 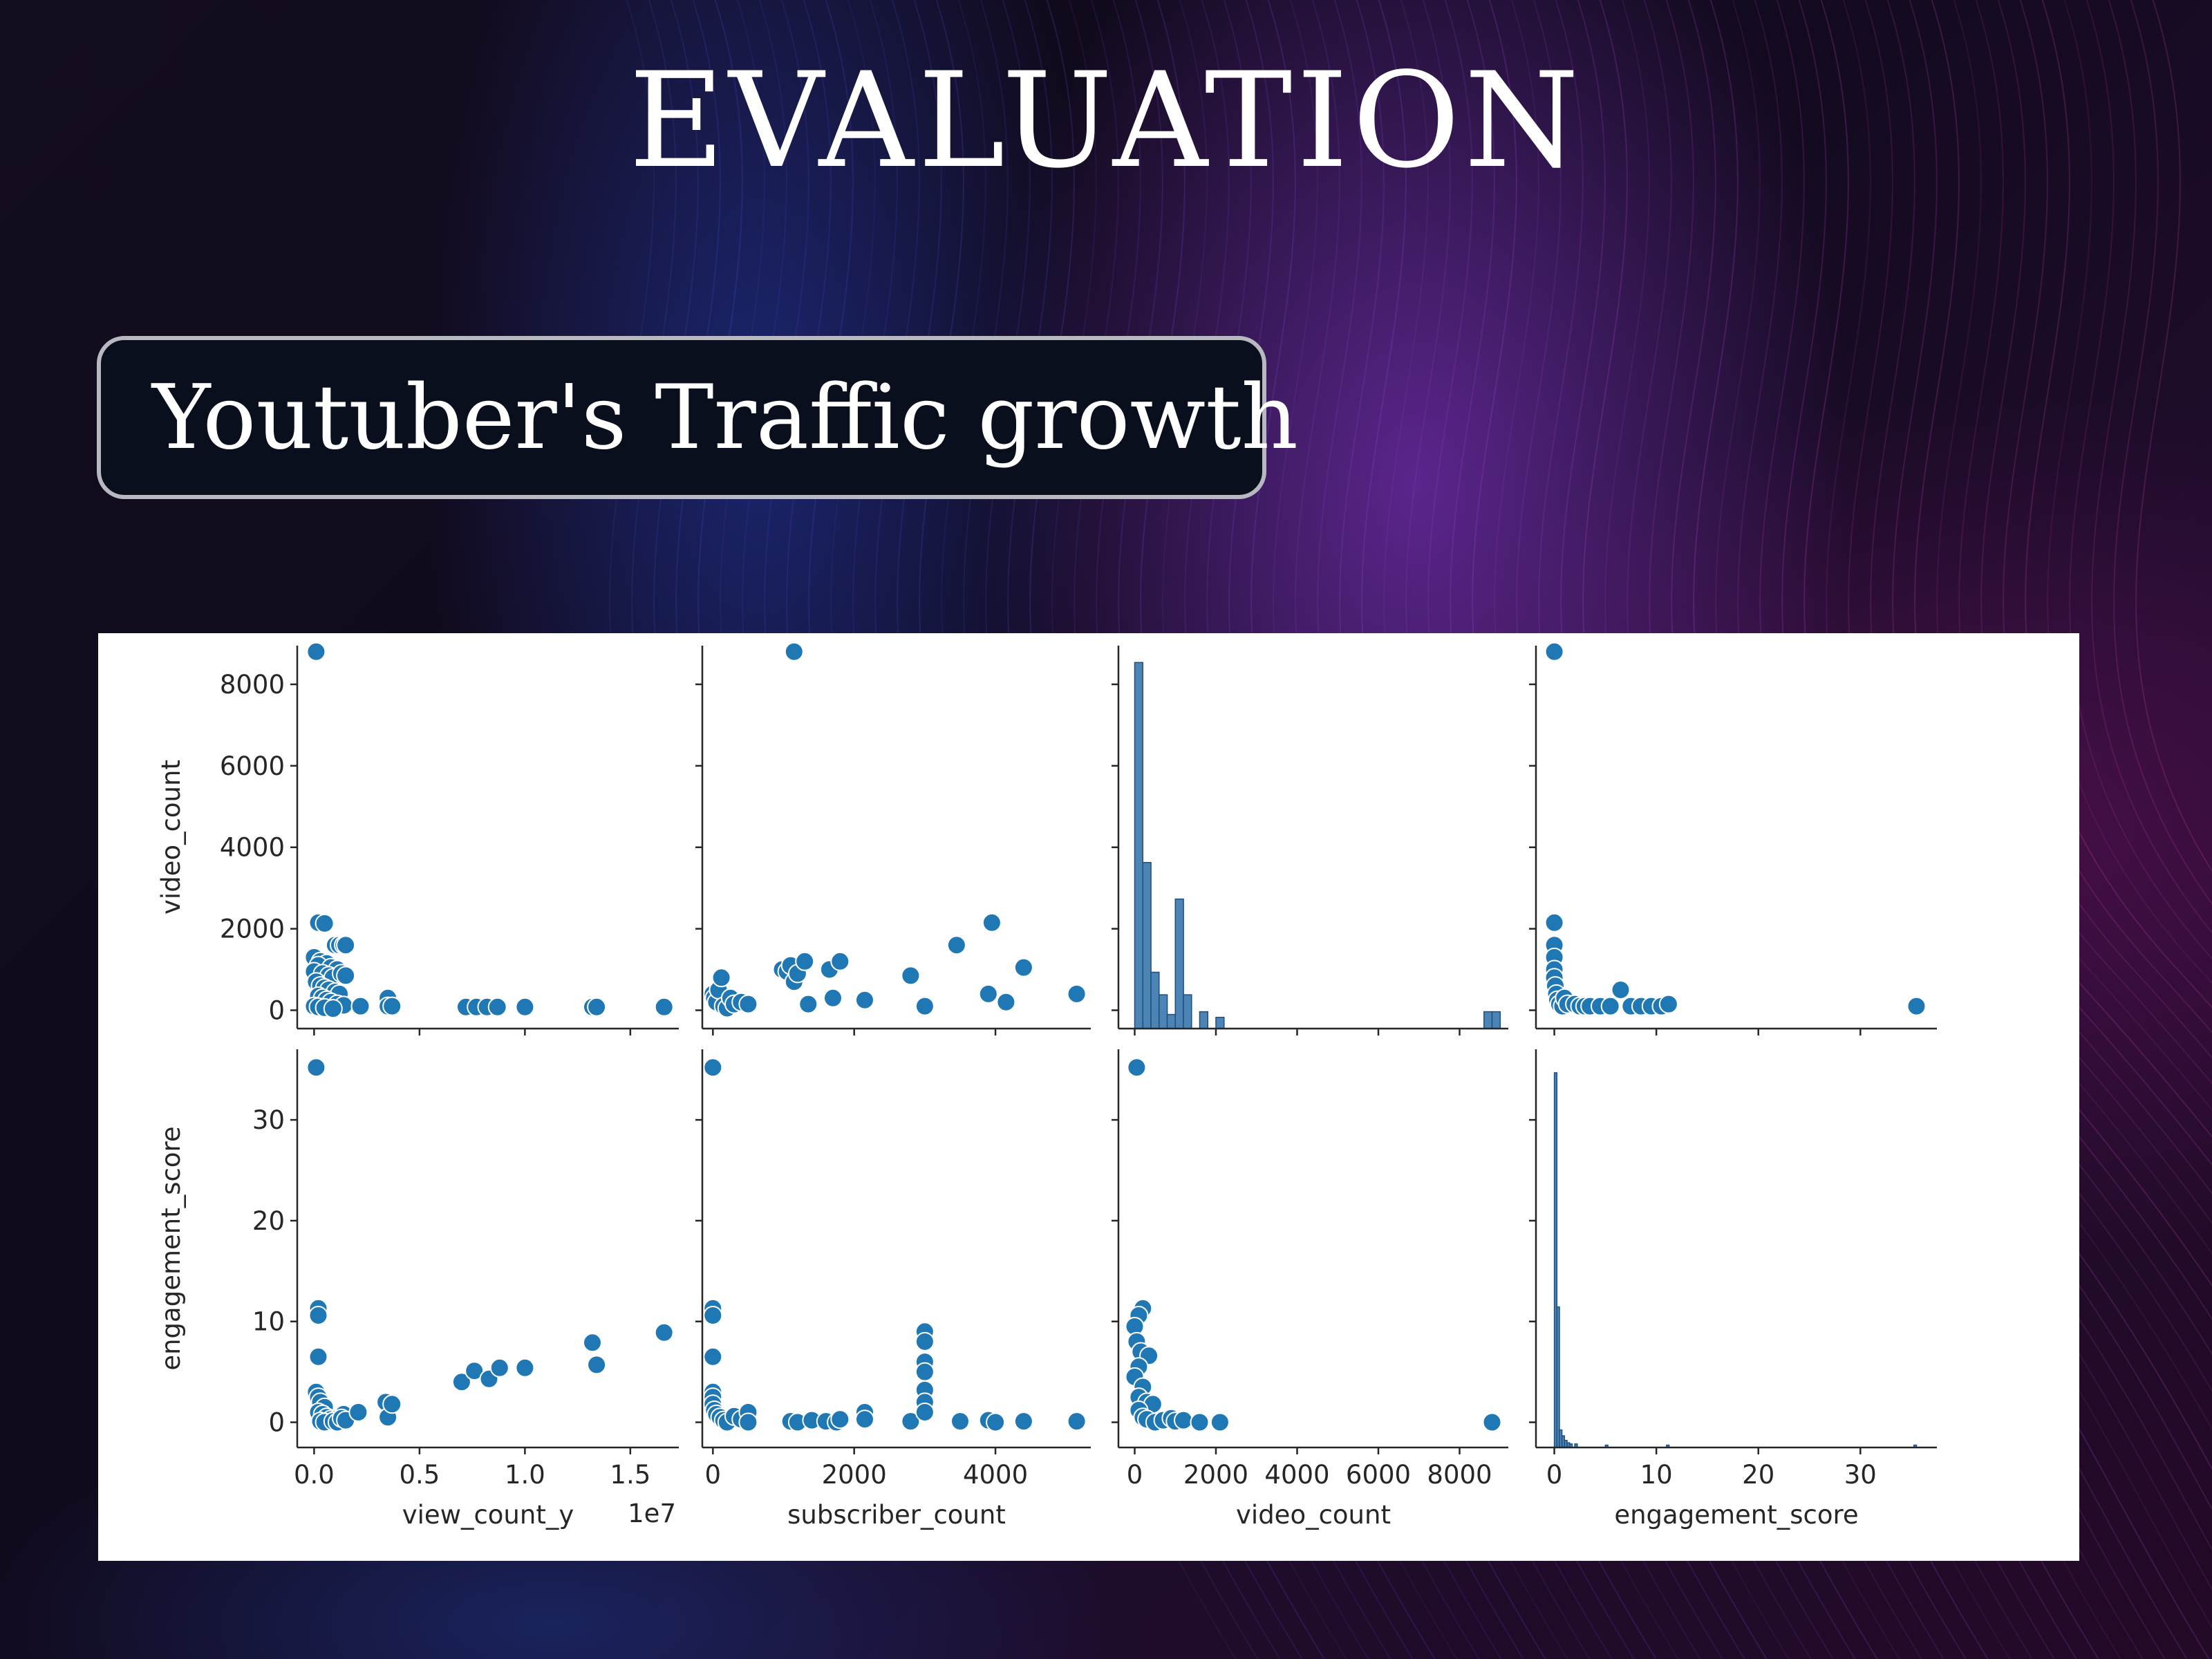 What do you see at coordinates (466, 1269) in the screenshot?
I see `subplot-1-0: 0 10 20 30 0.0 0.5 1.0 1.5` at bounding box center [466, 1269].